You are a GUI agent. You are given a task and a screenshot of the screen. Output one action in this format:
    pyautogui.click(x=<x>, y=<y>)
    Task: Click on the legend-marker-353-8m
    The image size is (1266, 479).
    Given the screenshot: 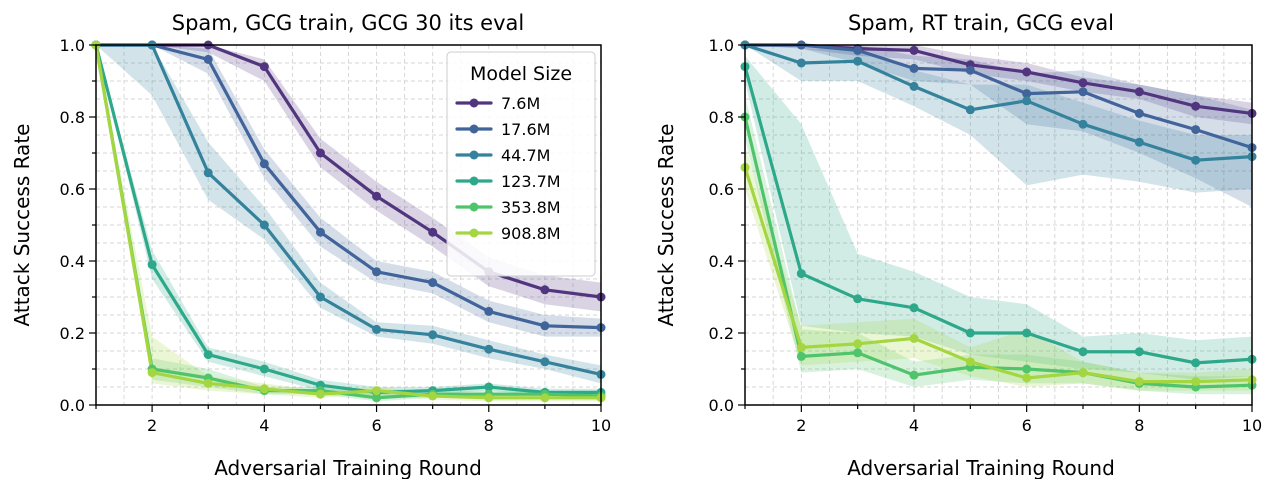 What is the action you would take?
    pyautogui.click(x=474, y=207)
    